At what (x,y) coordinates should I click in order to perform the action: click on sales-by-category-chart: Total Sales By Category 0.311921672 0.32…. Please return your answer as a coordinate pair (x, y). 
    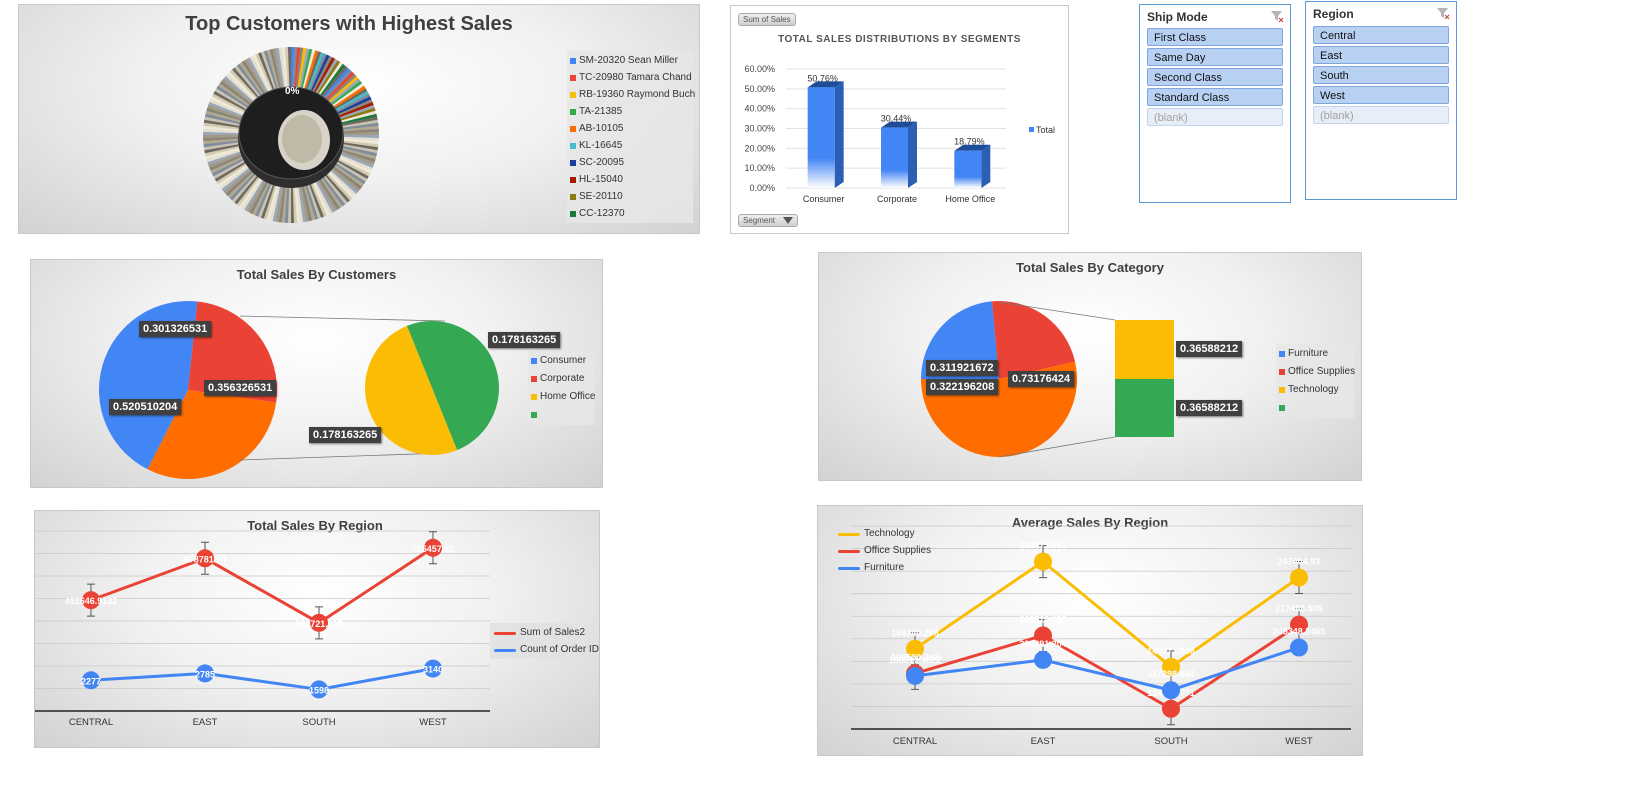
    Looking at the image, I should click on (1090, 366).